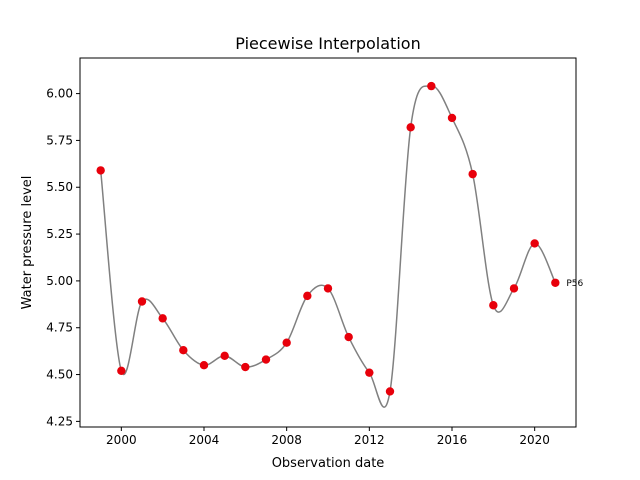 This screenshot has height=480, width=640. Describe the element at coordinates (328, 437) in the screenshot. I see `x-axis: 2000 2004 2008 2012 2016 2020` at that location.